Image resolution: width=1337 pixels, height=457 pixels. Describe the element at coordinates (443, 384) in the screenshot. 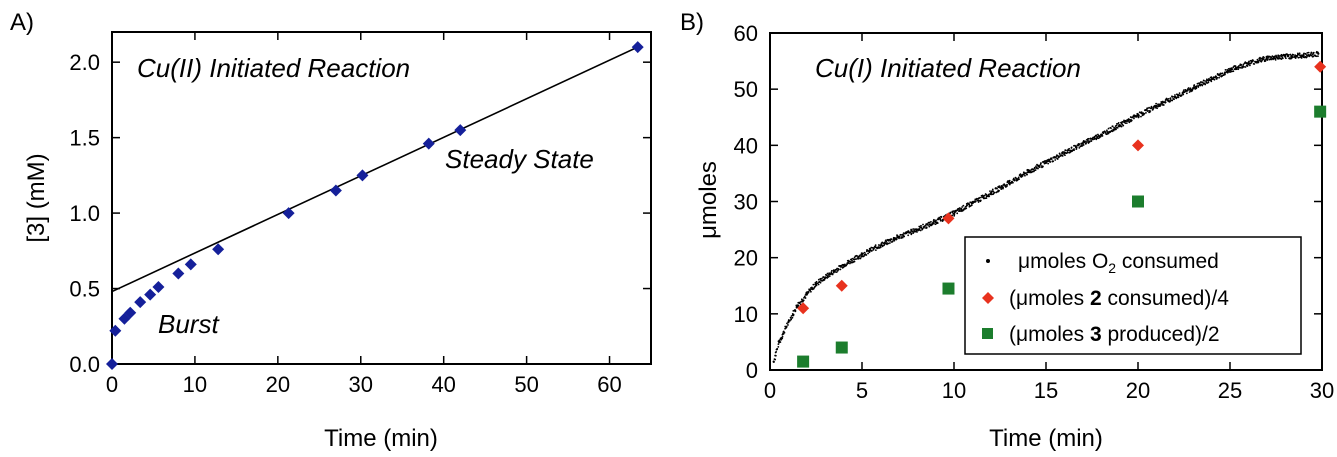

I see `x-tick-label: 40` at that location.